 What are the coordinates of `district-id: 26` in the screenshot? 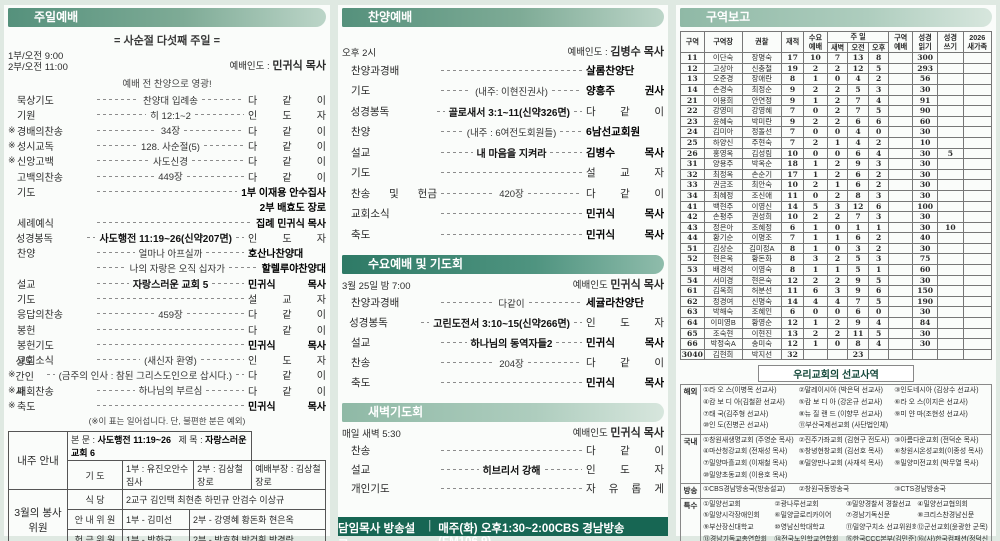 It's located at (692, 153).